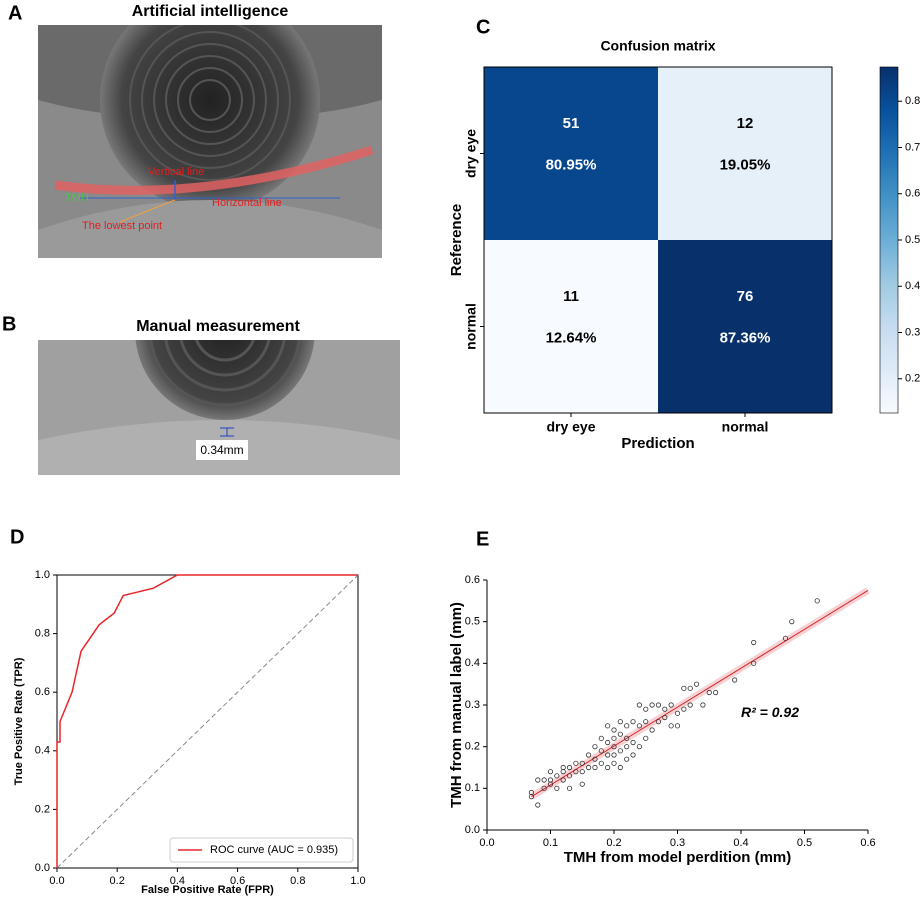  What do you see at coordinates (867, 843) in the screenshot?
I see `x-tick-label: 0.6` at bounding box center [867, 843].